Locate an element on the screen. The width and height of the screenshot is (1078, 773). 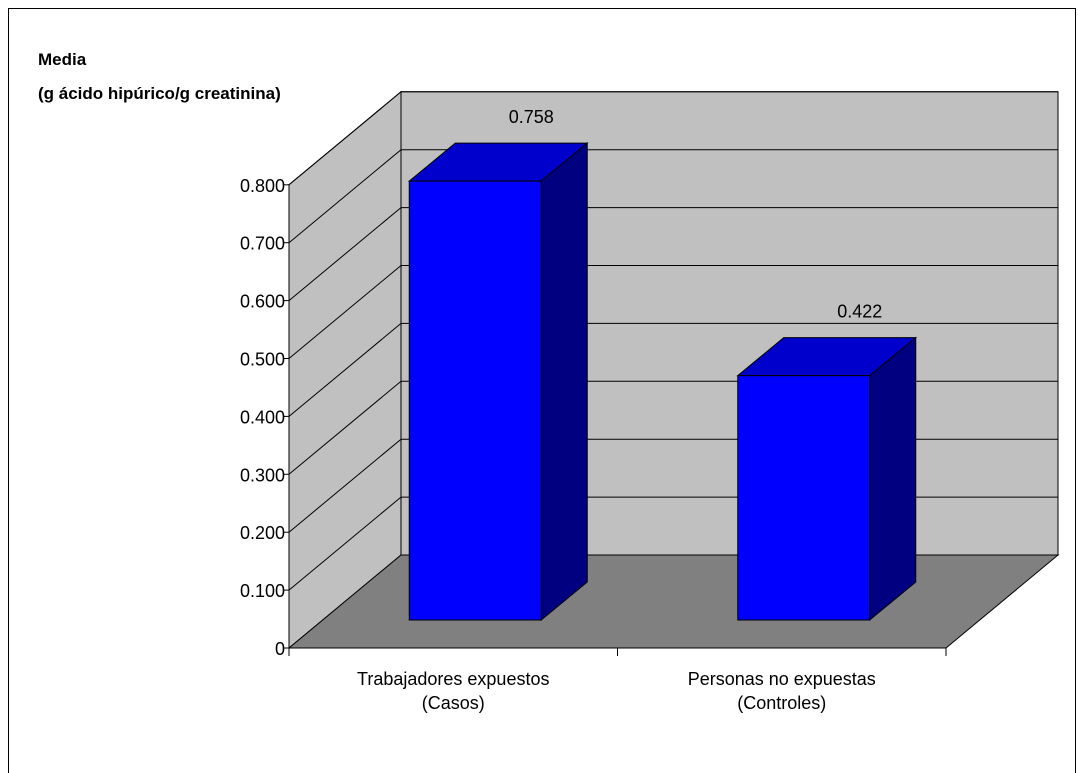
data-label: 0.758 is located at coordinates (531, 117).